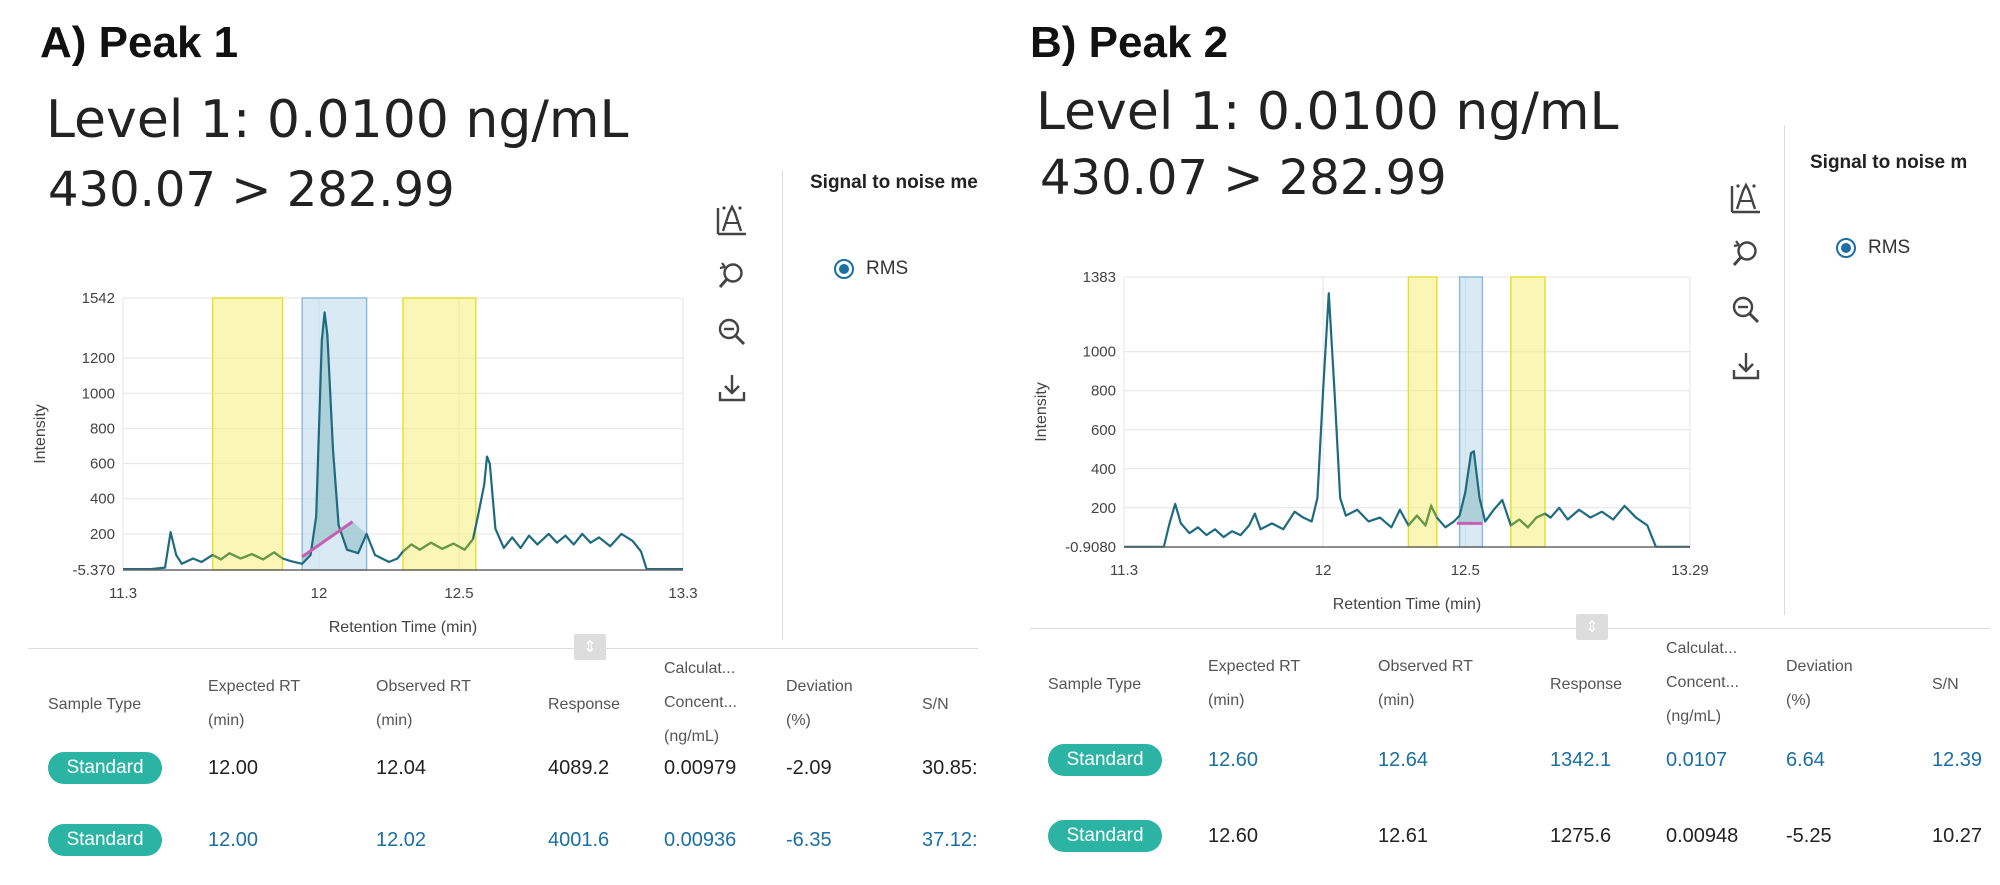 The image size is (2000, 885). Describe the element at coordinates (700, 768) in the screenshot. I see `calc-conc-cell: 0.00979` at that location.